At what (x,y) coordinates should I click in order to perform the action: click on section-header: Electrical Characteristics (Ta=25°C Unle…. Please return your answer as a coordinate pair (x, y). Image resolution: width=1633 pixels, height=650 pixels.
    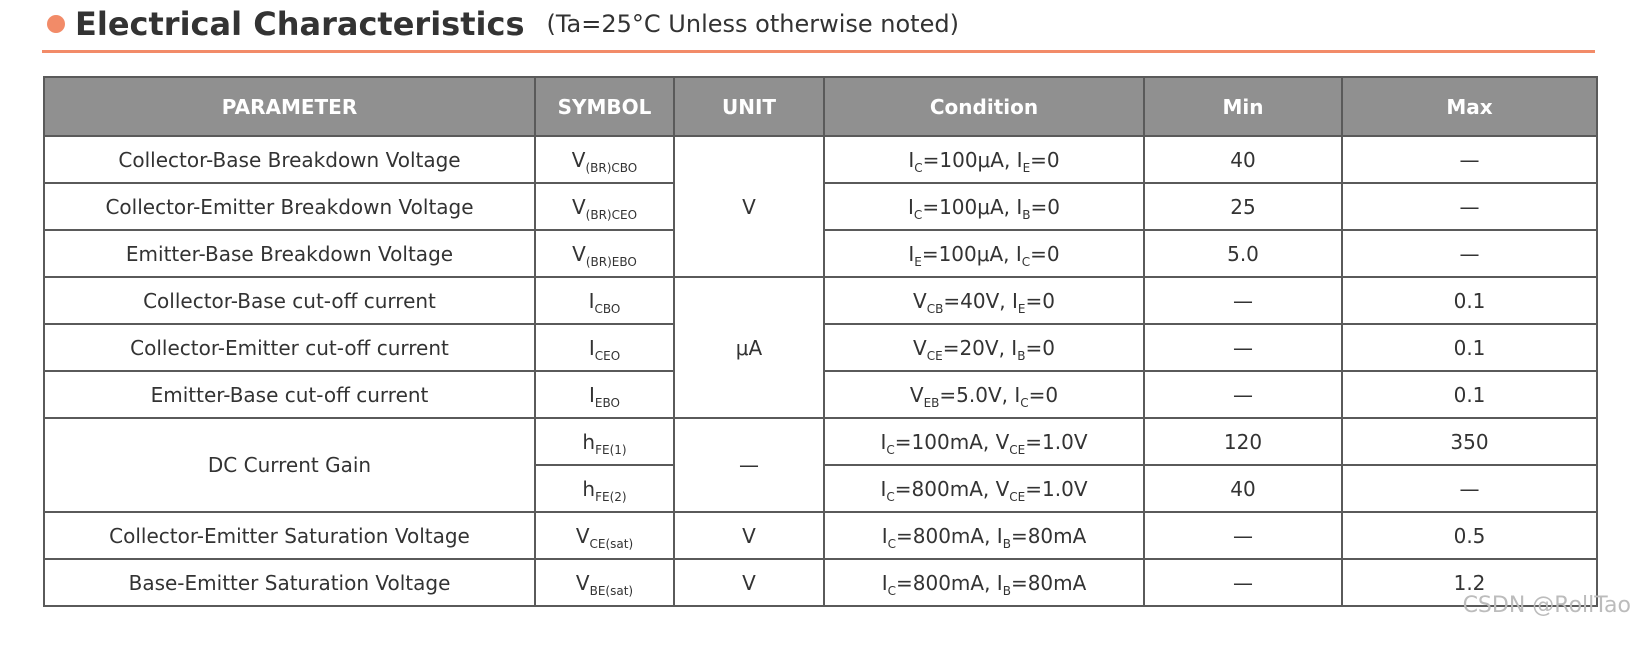
    Looking at the image, I should click on (503, 24).